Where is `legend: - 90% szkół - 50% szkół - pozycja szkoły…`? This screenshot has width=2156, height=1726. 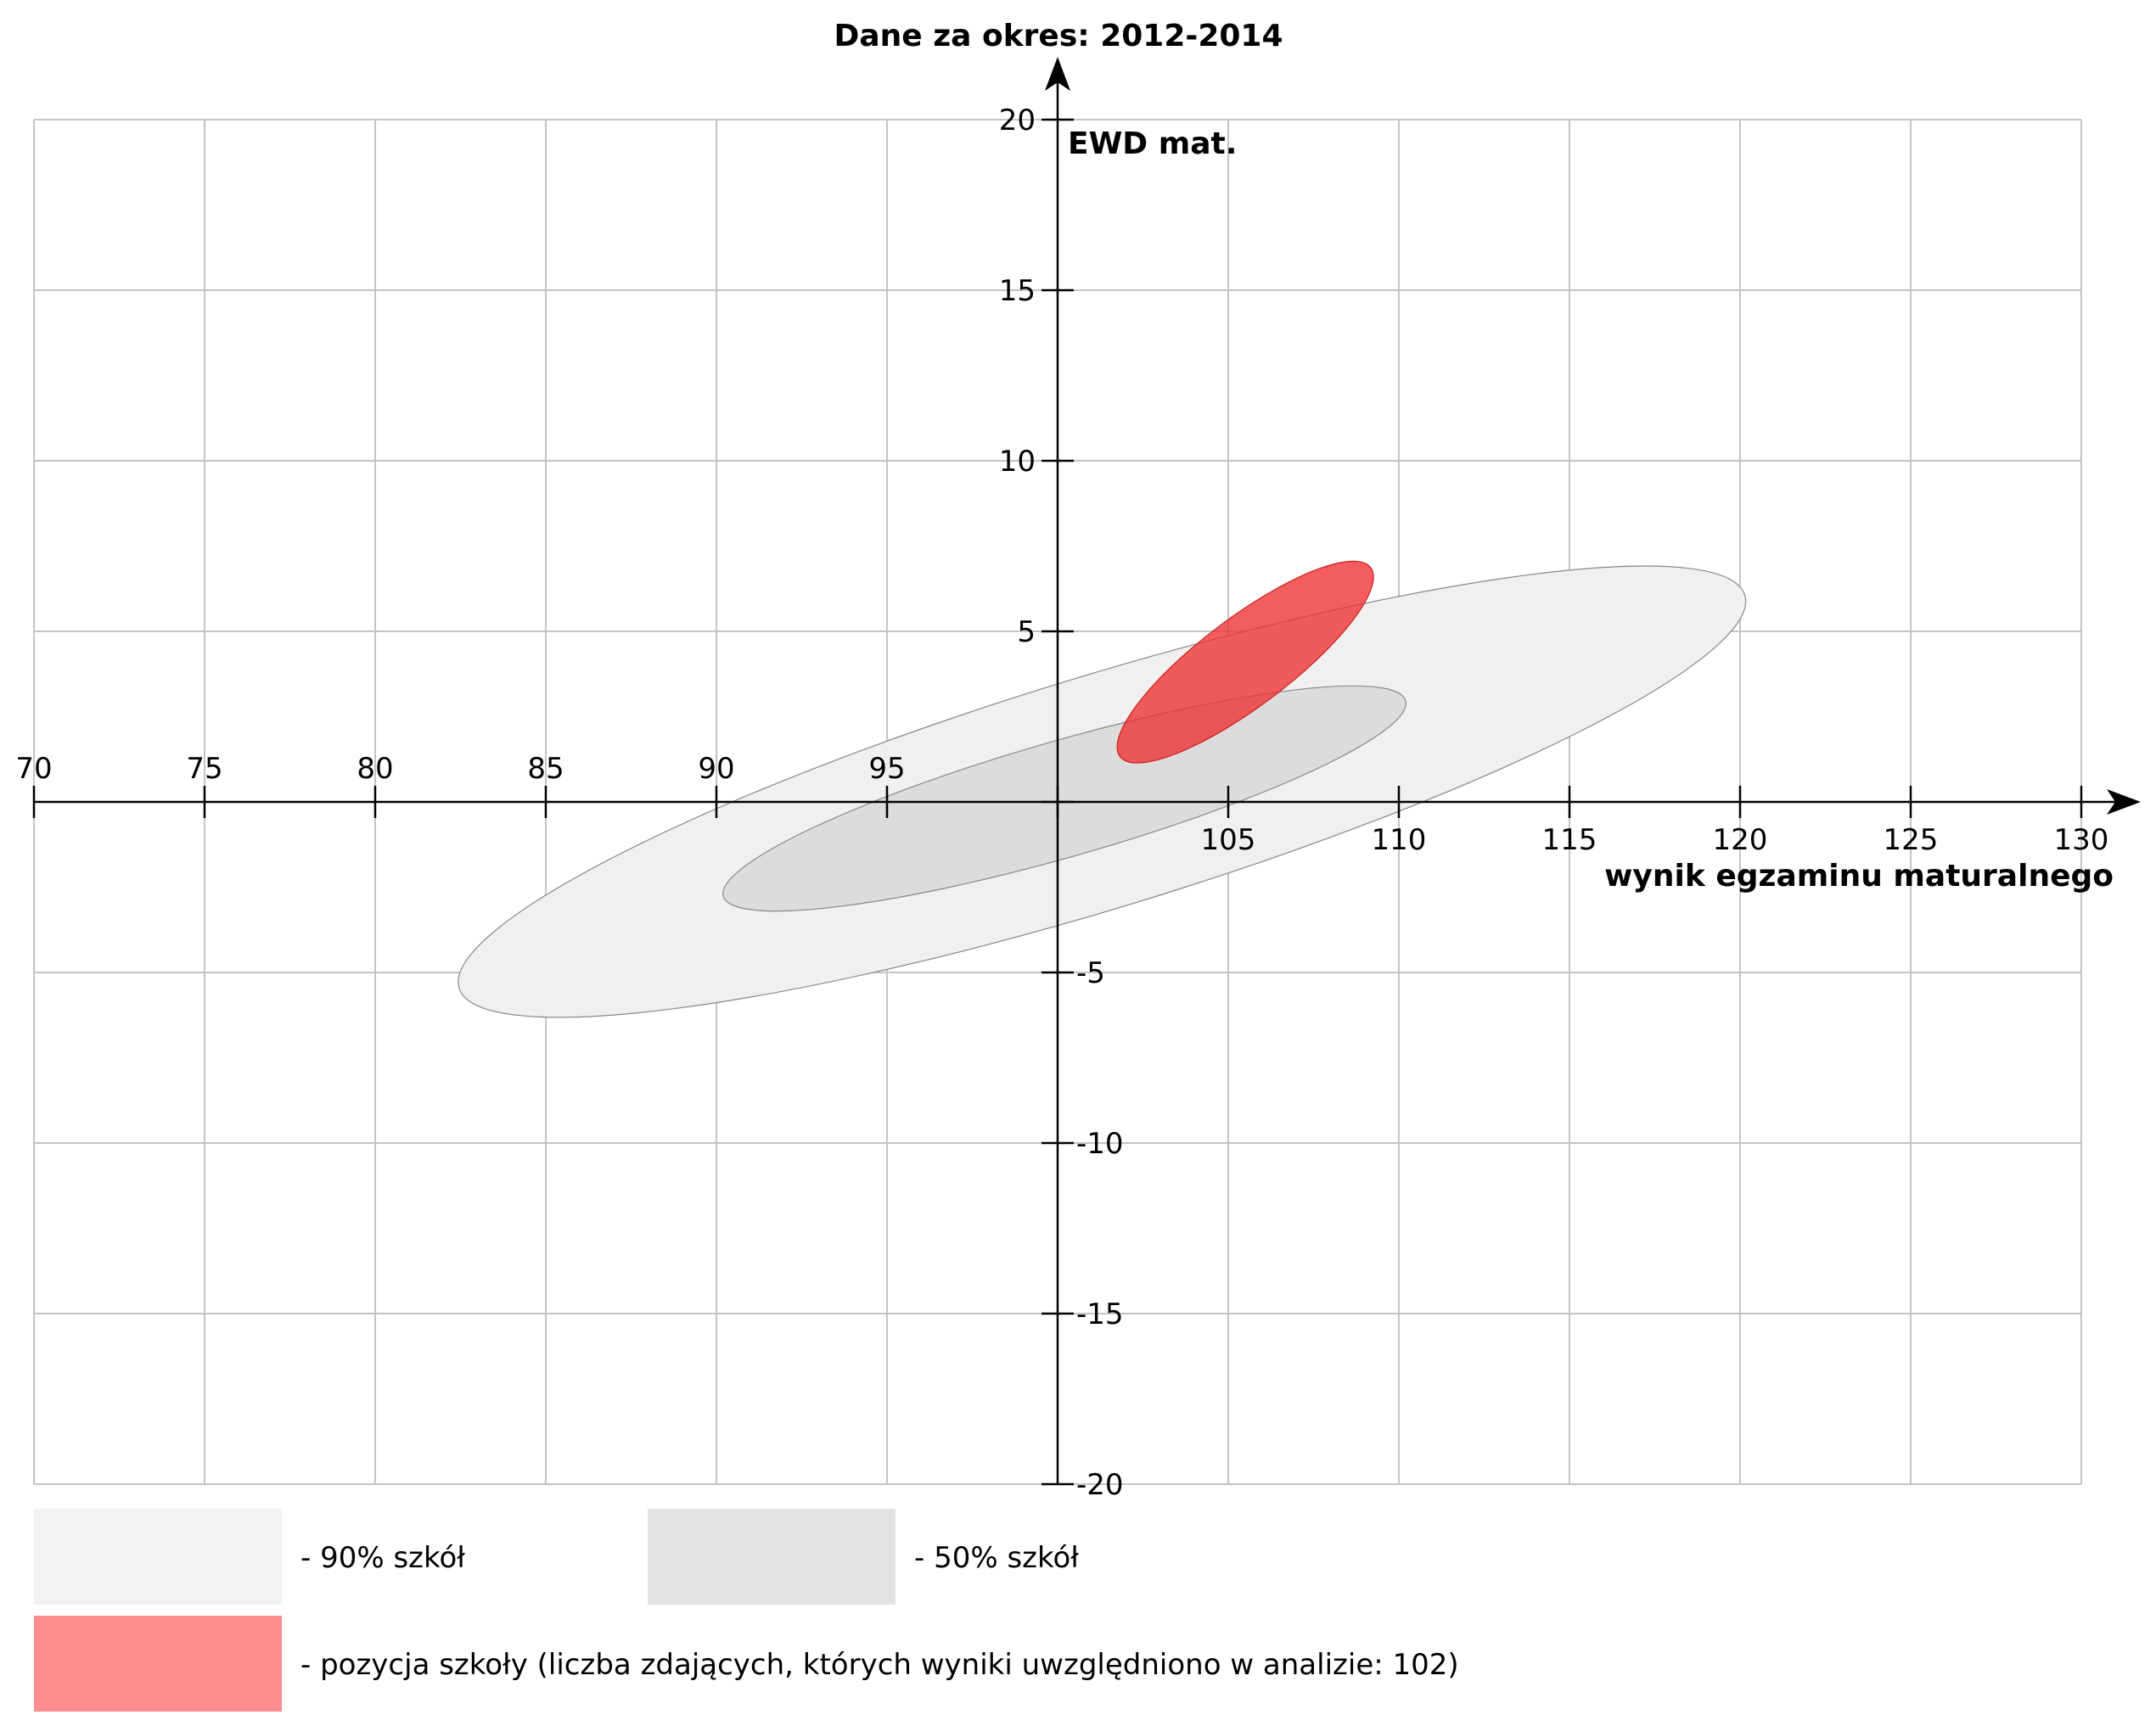
legend: - 90% szkół - 50% szkół - pozycja szkoły… is located at coordinates (746, 1610).